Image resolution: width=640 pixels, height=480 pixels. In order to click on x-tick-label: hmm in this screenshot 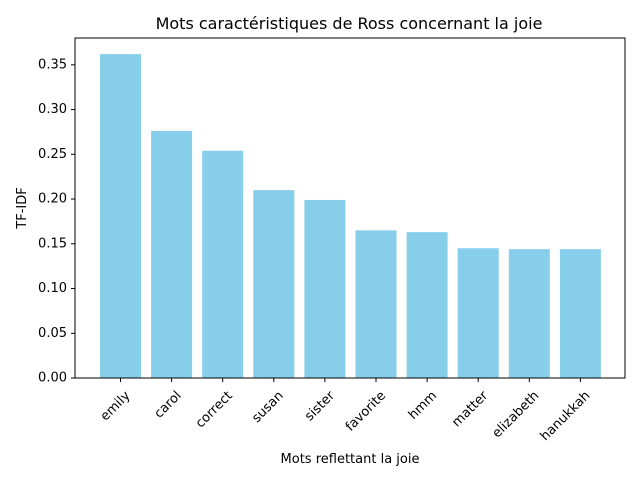, I will do `click(423, 405)`.